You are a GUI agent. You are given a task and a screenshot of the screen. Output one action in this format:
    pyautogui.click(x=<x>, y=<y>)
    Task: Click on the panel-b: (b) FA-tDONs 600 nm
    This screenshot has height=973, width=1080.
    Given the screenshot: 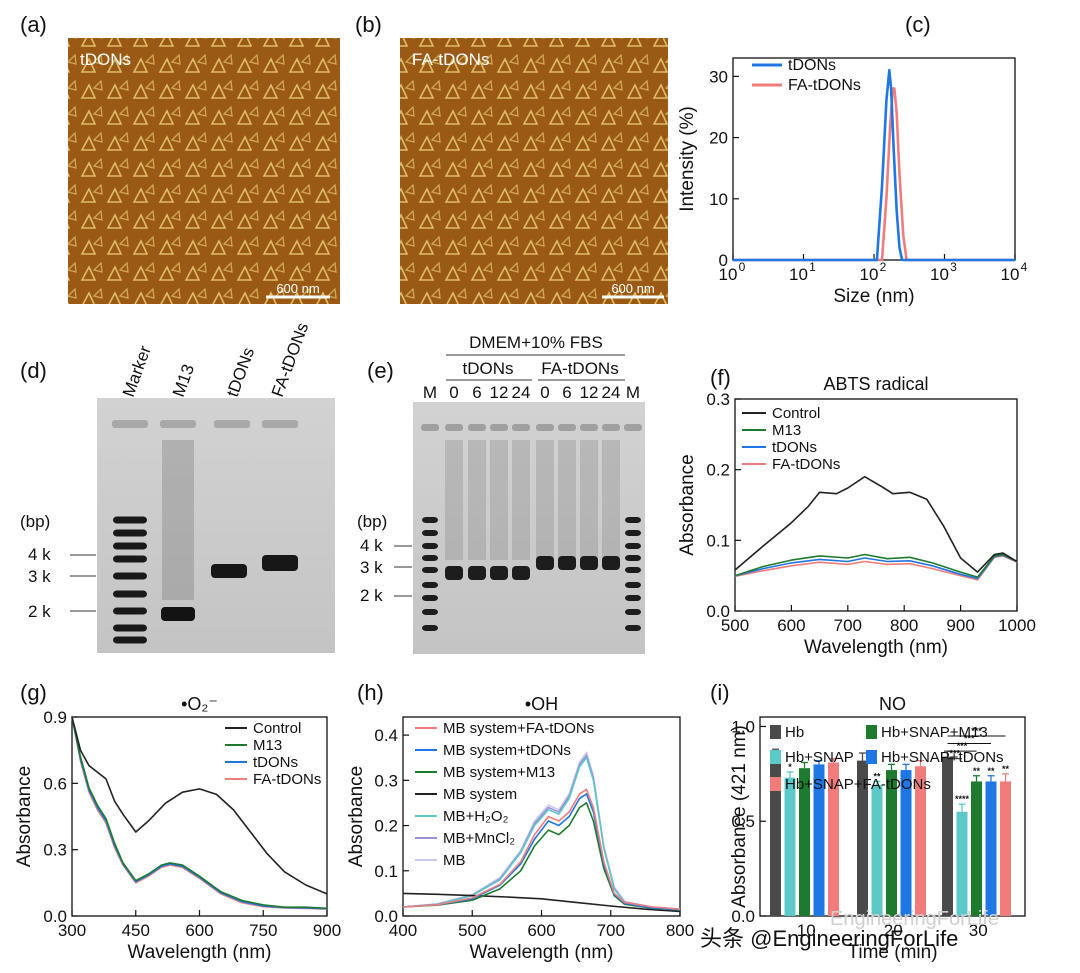 What is the action you would take?
    pyautogui.click(x=511, y=158)
    